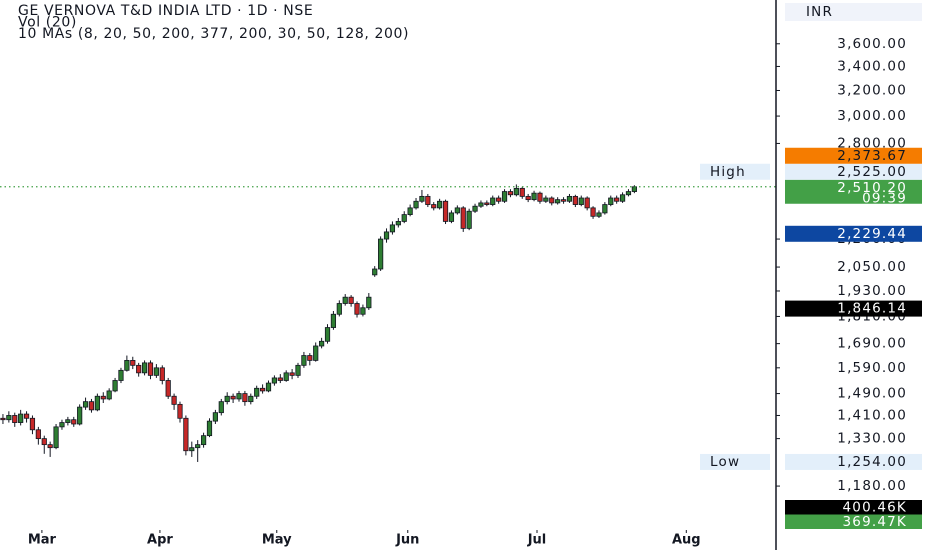 This screenshot has width=932, height=550. What do you see at coordinates (872, 156) in the screenshot?
I see `price-marker-label: 2,373.67` at bounding box center [872, 156].